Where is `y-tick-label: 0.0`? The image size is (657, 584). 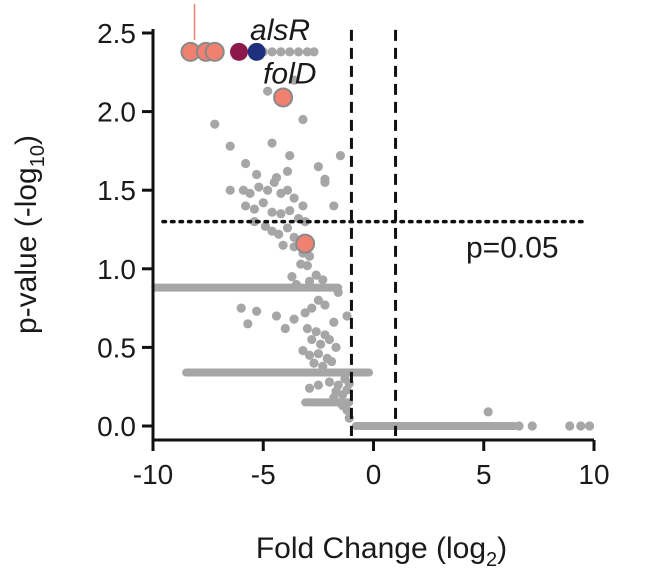 y-tick-label: 0.0 is located at coordinates (116, 426).